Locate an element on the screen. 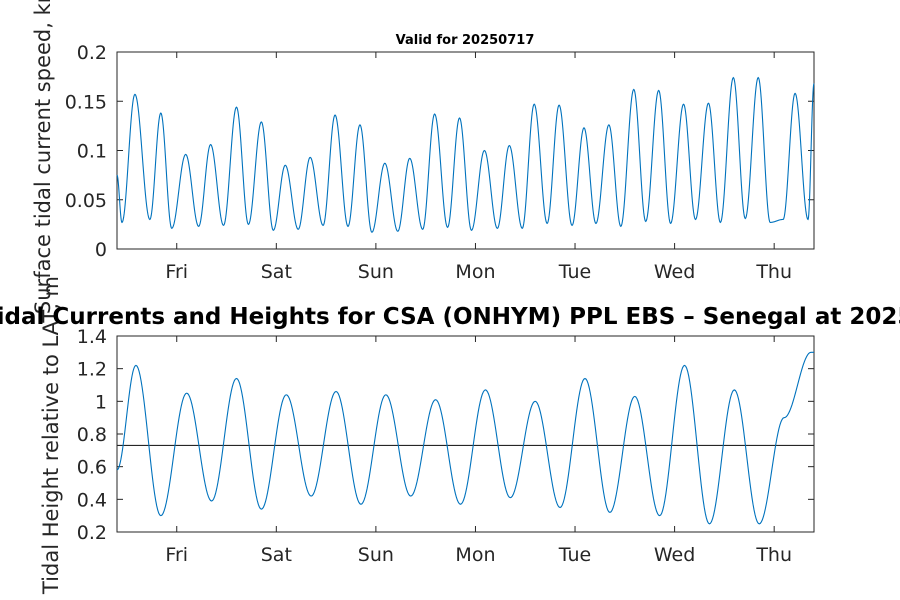 The width and height of the screenshot is (900, 600). current-xtick-label: Sun is located at coordinates (376, 272).